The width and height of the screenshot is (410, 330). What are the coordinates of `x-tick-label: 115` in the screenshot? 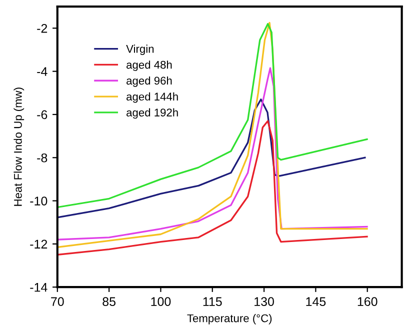 It's located at (212, 301).